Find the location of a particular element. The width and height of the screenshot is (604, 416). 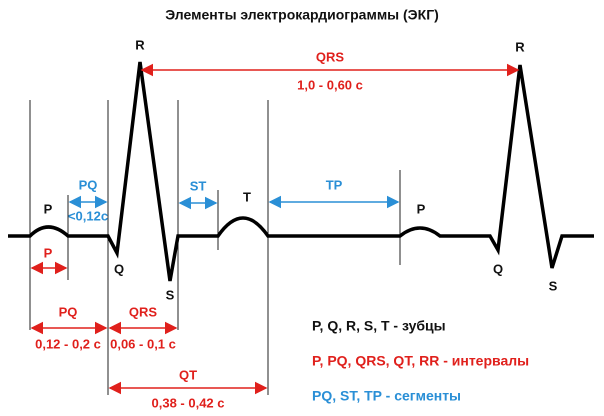

segment-label: PQ is located at coordinates (88, 184).